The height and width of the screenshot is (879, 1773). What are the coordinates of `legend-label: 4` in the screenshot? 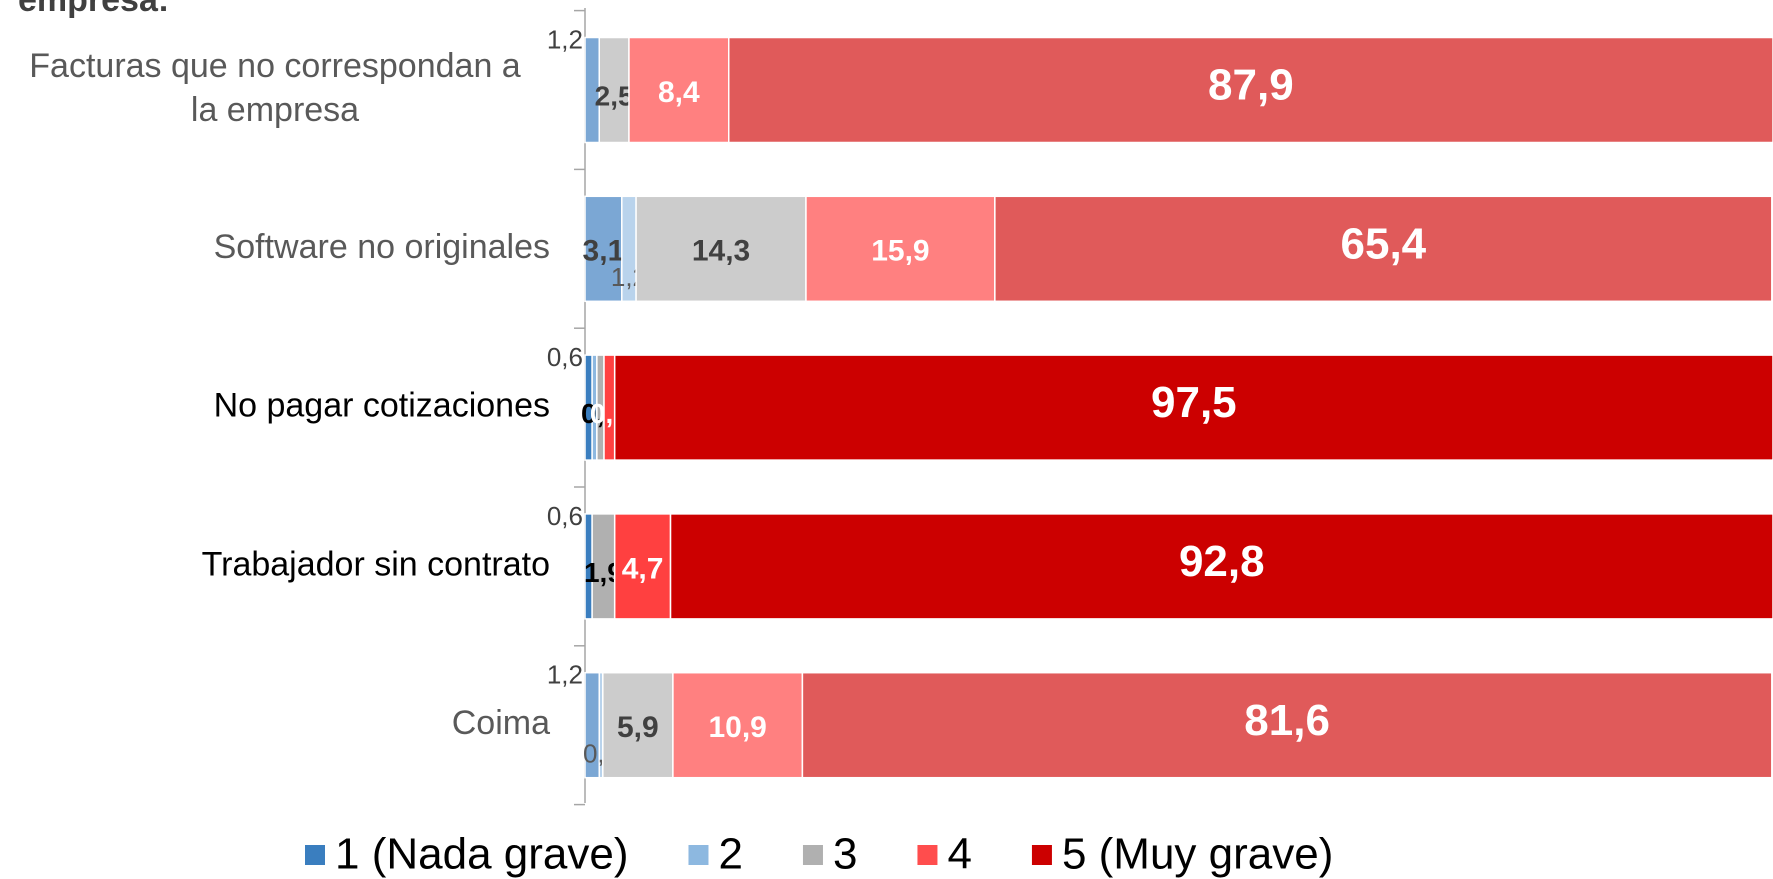 It's located at (959, 854).